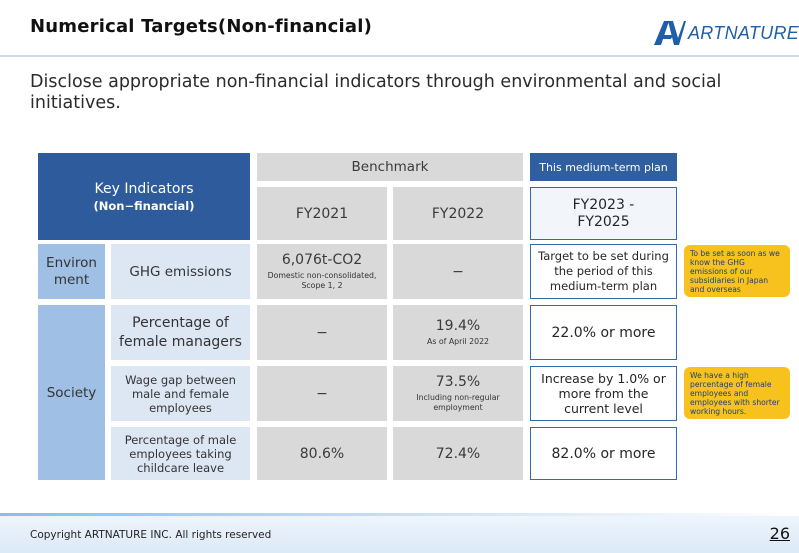 This screenshot has height=553, width=799. What do you see at coordinates (458, 326) in the screenshot?
I see `female-managers-fy2022: 19.4%` at bounding box center [458, 326].